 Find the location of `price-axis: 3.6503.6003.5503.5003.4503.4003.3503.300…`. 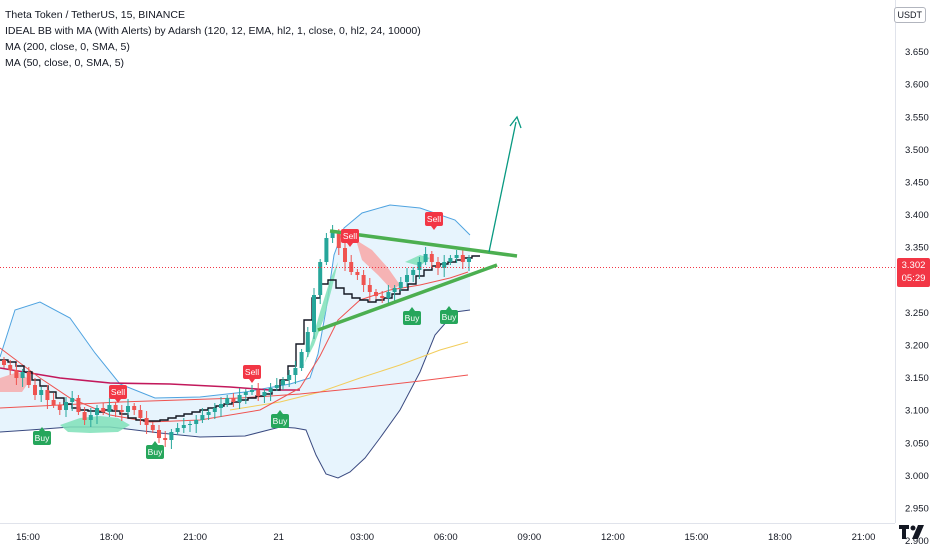

price-axis: 3.6503.6003.5503.5003.4503.4003.3503.300… is located at coordinates (912, 273).